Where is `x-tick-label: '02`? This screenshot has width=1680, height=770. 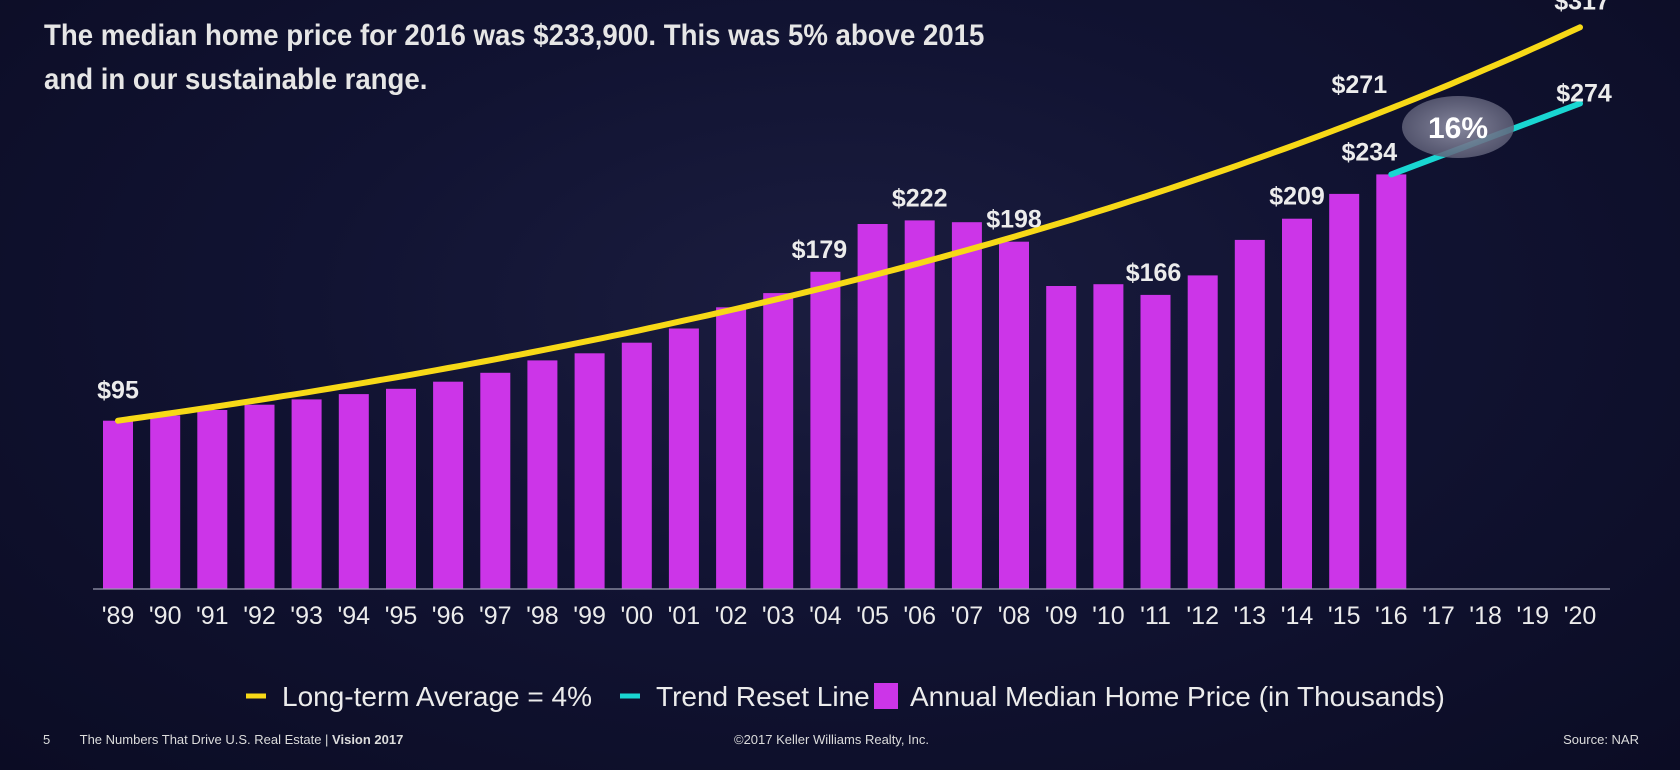 x-tick-label: '02 is located at coordinates (731, 616).